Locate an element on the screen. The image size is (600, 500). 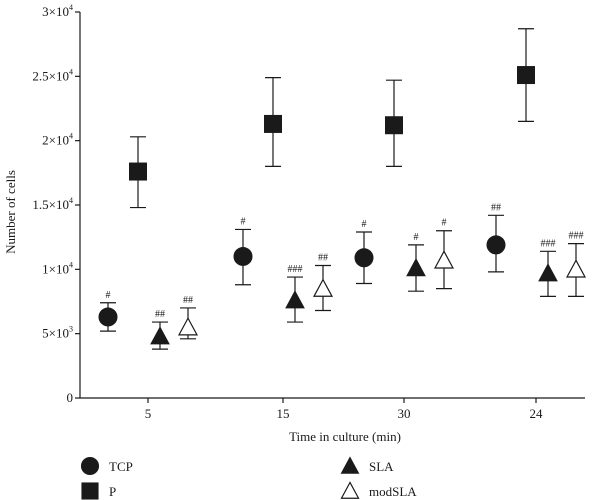
legend-item-modsla: modSLA is located at coordinates (378, 490).